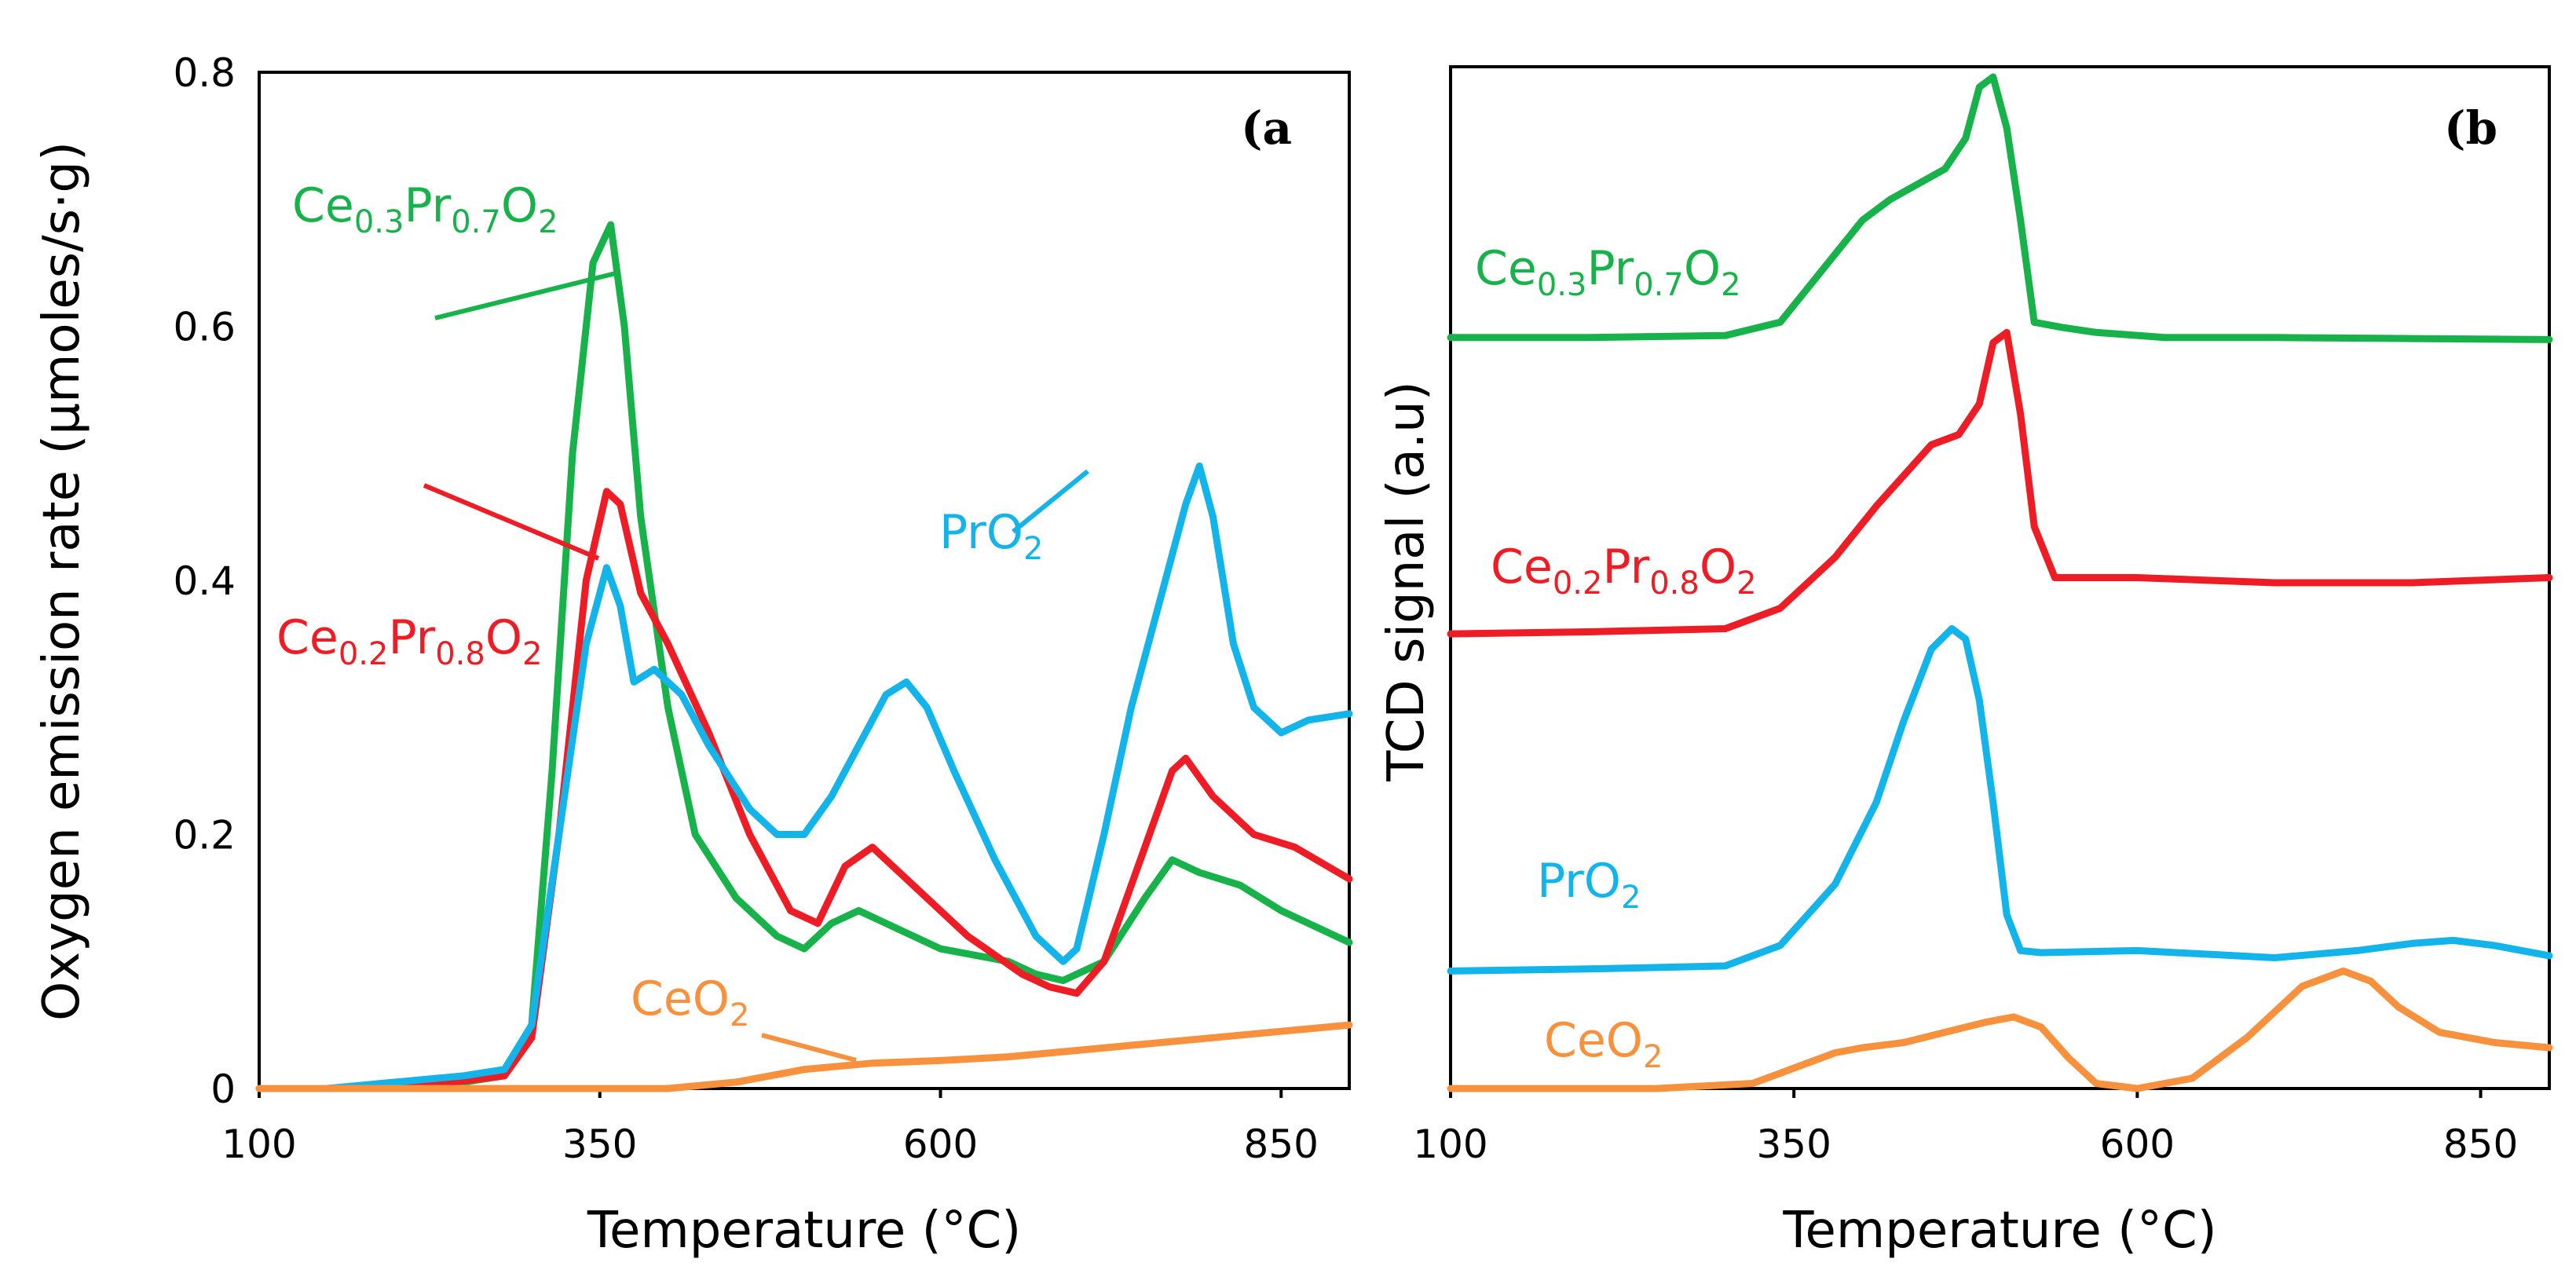 The width and height of the screenshot is (2576, 1277). What do you see at coordinates (204, 581) in the screenshot?
I see `y-tick-label: 0.4` at bounding box center [204, 581].